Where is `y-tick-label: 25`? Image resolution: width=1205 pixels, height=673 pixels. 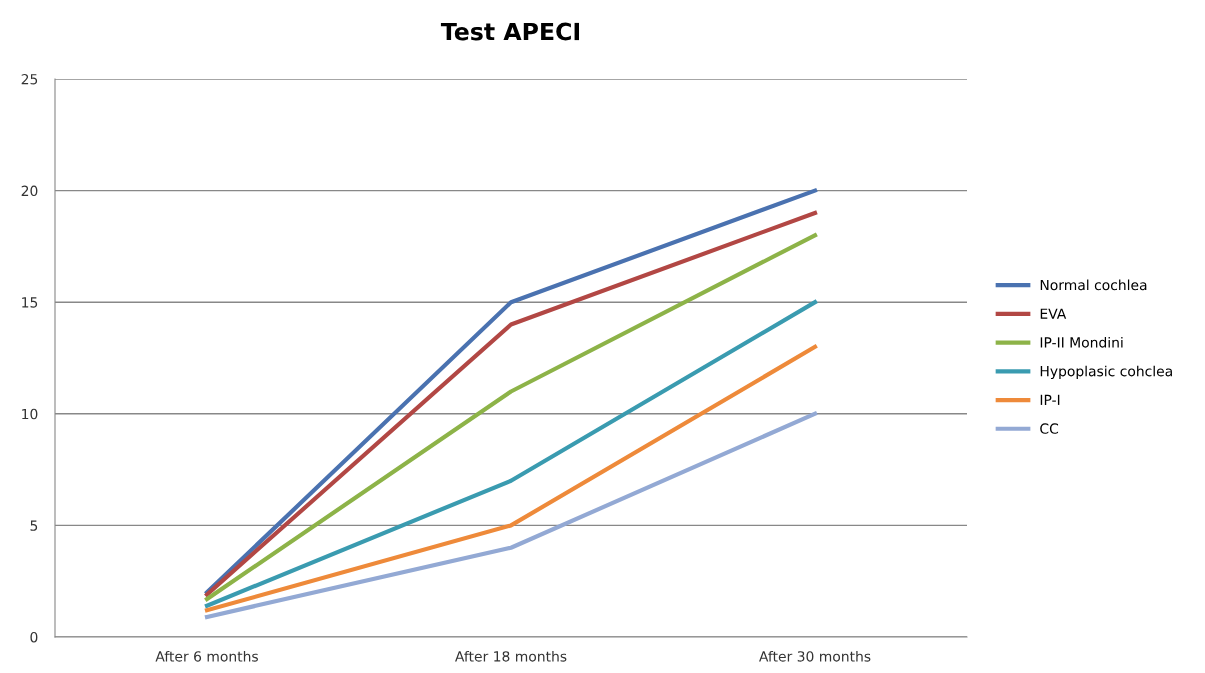
y-tick-label: 25 is located at coordinates (29, 79).